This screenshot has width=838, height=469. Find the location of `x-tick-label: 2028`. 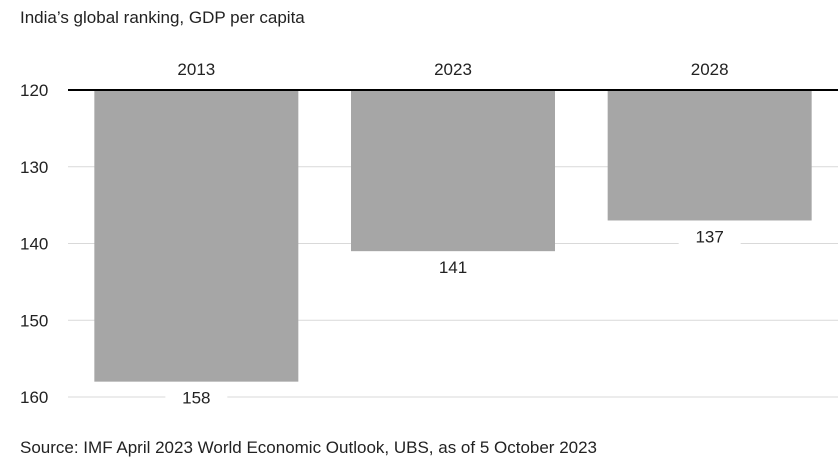

x-tick-label: 2028 is located at coordinates (710, 69).